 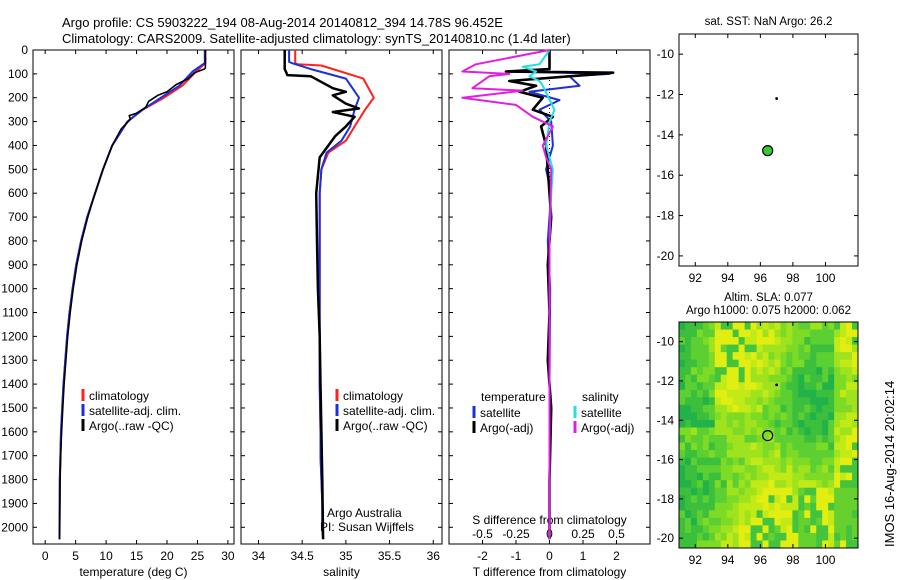 What do you see at coordinates (768, 311) in the screenshot?
I see `map-subtitle: Argo h1000: 0.075 h2000: 0.062` at bounding box center [768, 311].